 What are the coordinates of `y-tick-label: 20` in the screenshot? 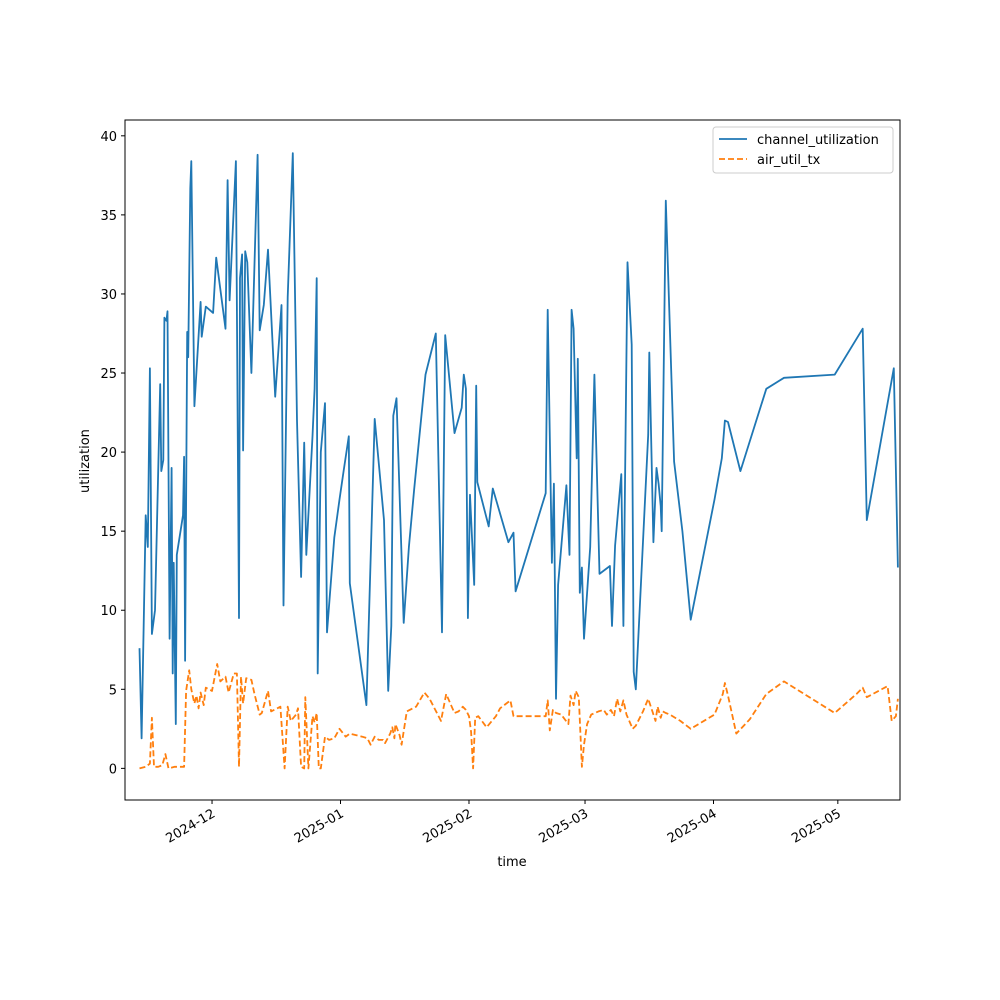 It's located at (108, 453).